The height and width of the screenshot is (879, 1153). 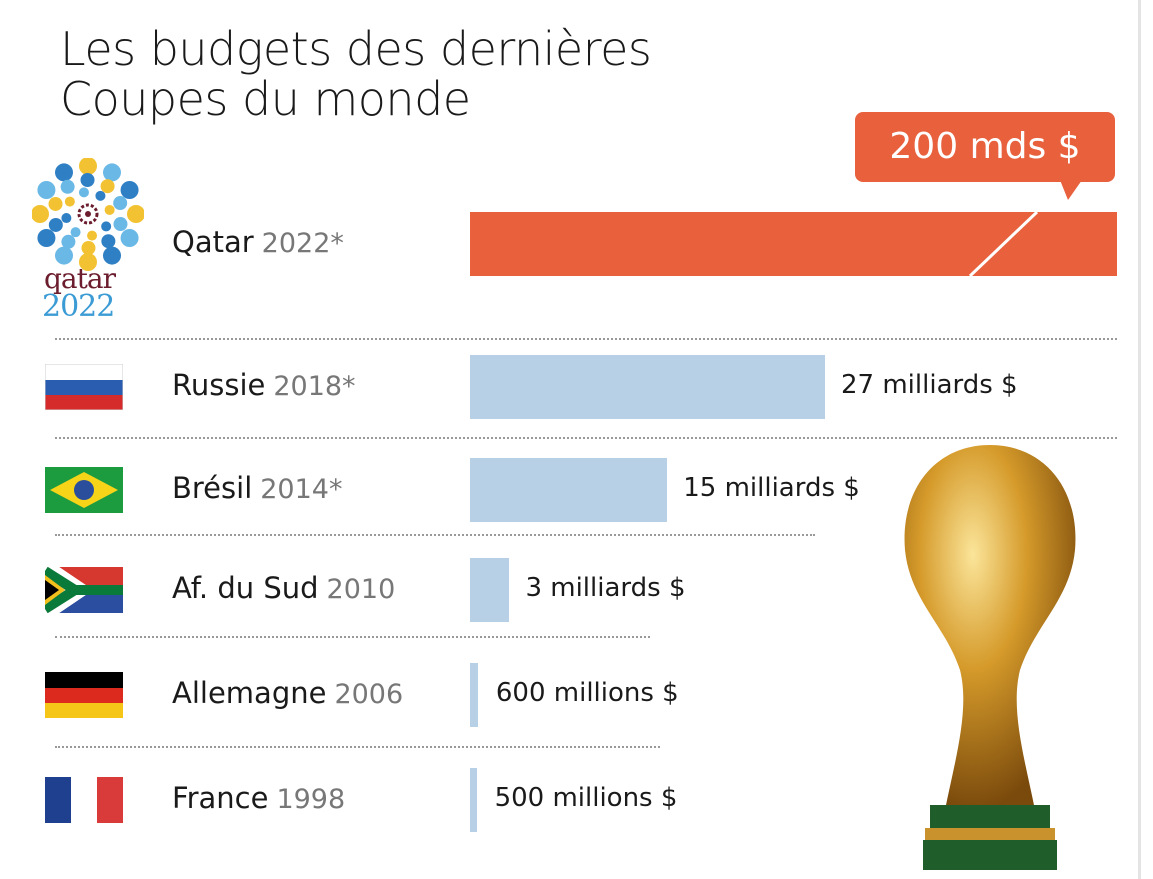 I want to click on year: 1998, so click(x=311, y=799).